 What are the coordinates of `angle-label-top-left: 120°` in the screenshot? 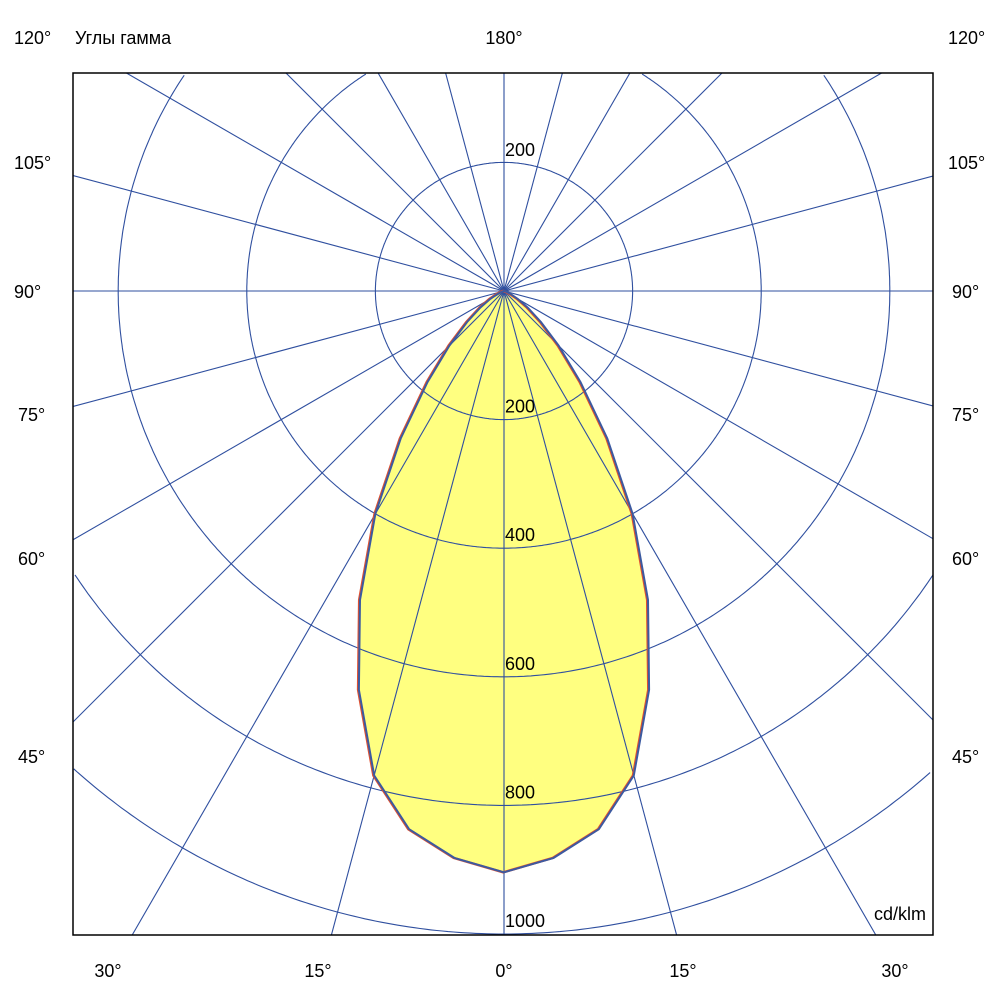 It's located at (32, 38).